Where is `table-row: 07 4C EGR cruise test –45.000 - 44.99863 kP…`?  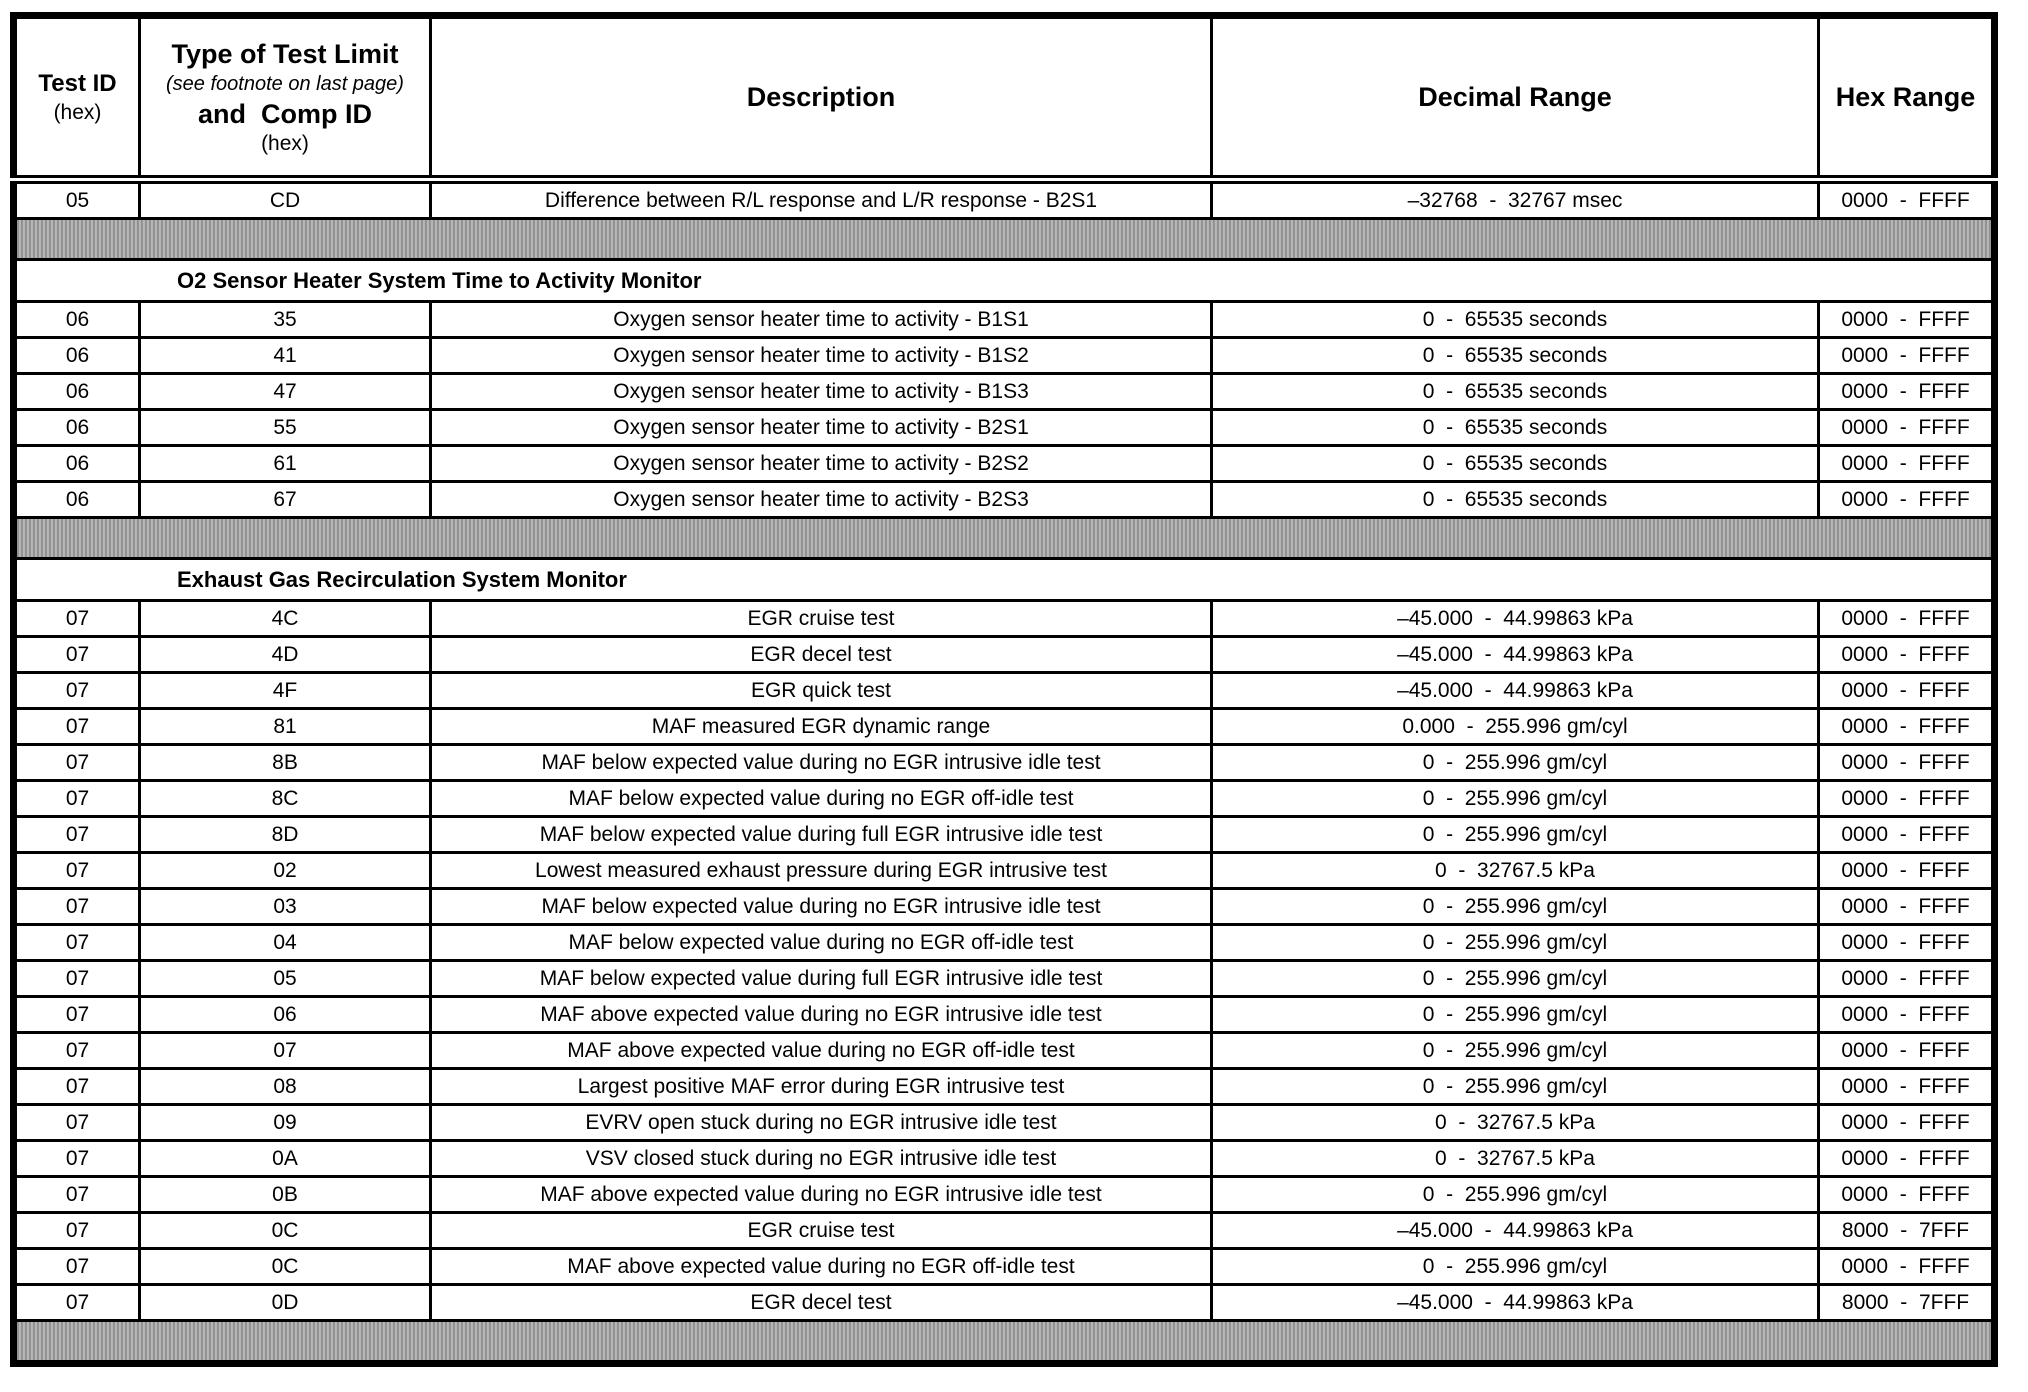 table-row: 07 4C EGR cruise test –45.000 - 44.99863 kP… is located at coordinates (1004, 618).